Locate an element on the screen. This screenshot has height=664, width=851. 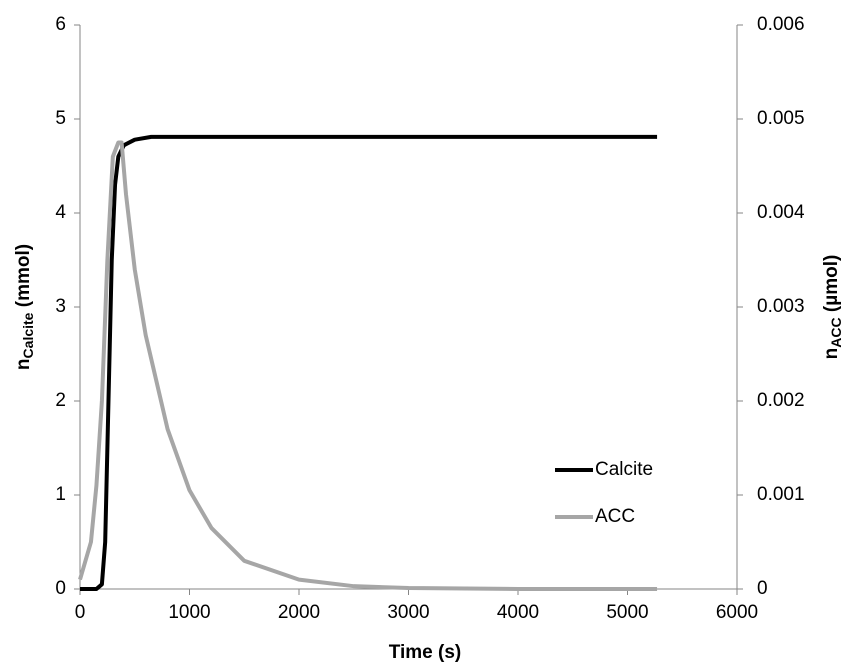
y-tick-label: 2 is located at coordinates (60, 400).